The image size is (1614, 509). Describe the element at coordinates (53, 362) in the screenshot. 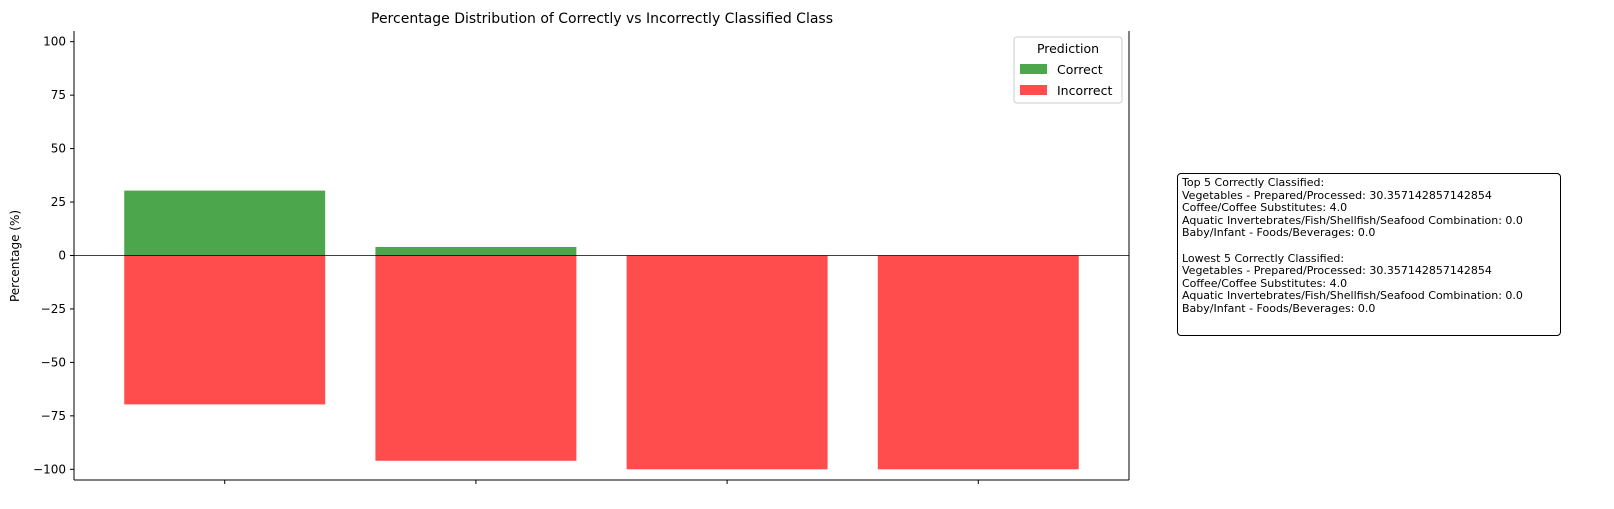

I see `y-tick-label: −50` at that location.